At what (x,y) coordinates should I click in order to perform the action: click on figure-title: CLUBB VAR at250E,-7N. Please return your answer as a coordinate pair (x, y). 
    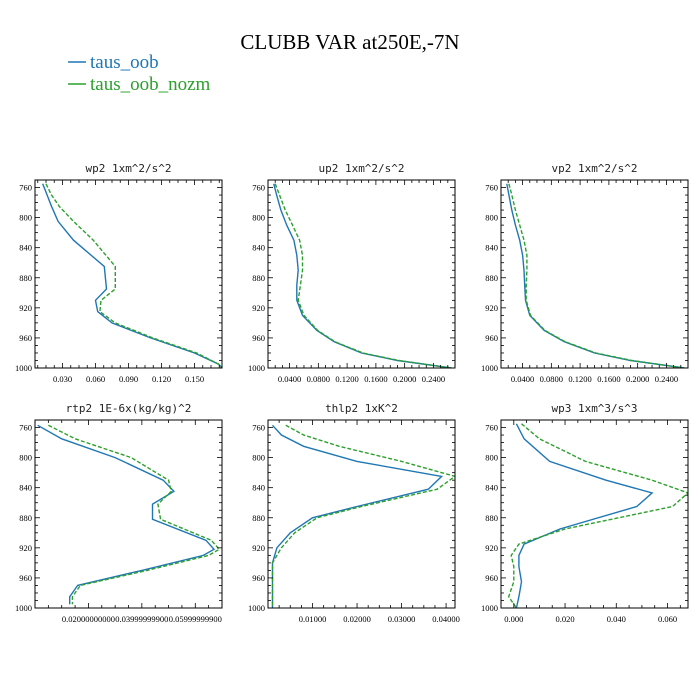
    Looking at the image, I should click on (349, 42).